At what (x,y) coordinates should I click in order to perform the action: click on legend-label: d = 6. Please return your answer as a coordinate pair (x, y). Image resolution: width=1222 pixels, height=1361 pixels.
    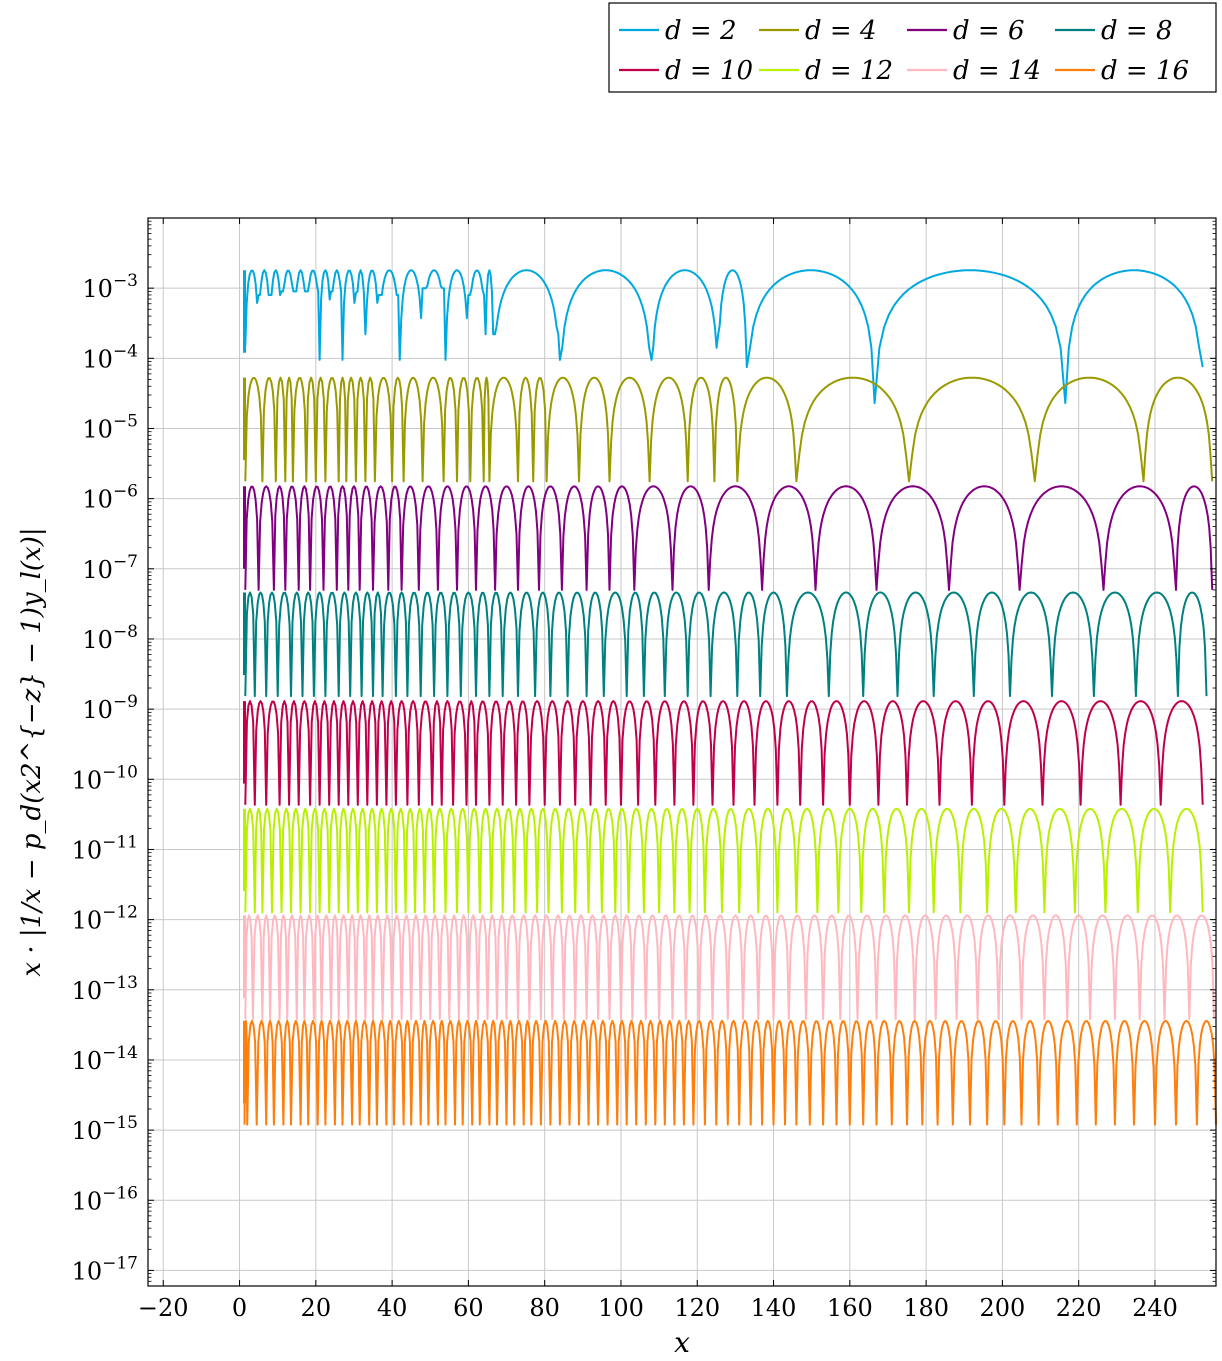
    Looking at the image, I should click on (989, 31).